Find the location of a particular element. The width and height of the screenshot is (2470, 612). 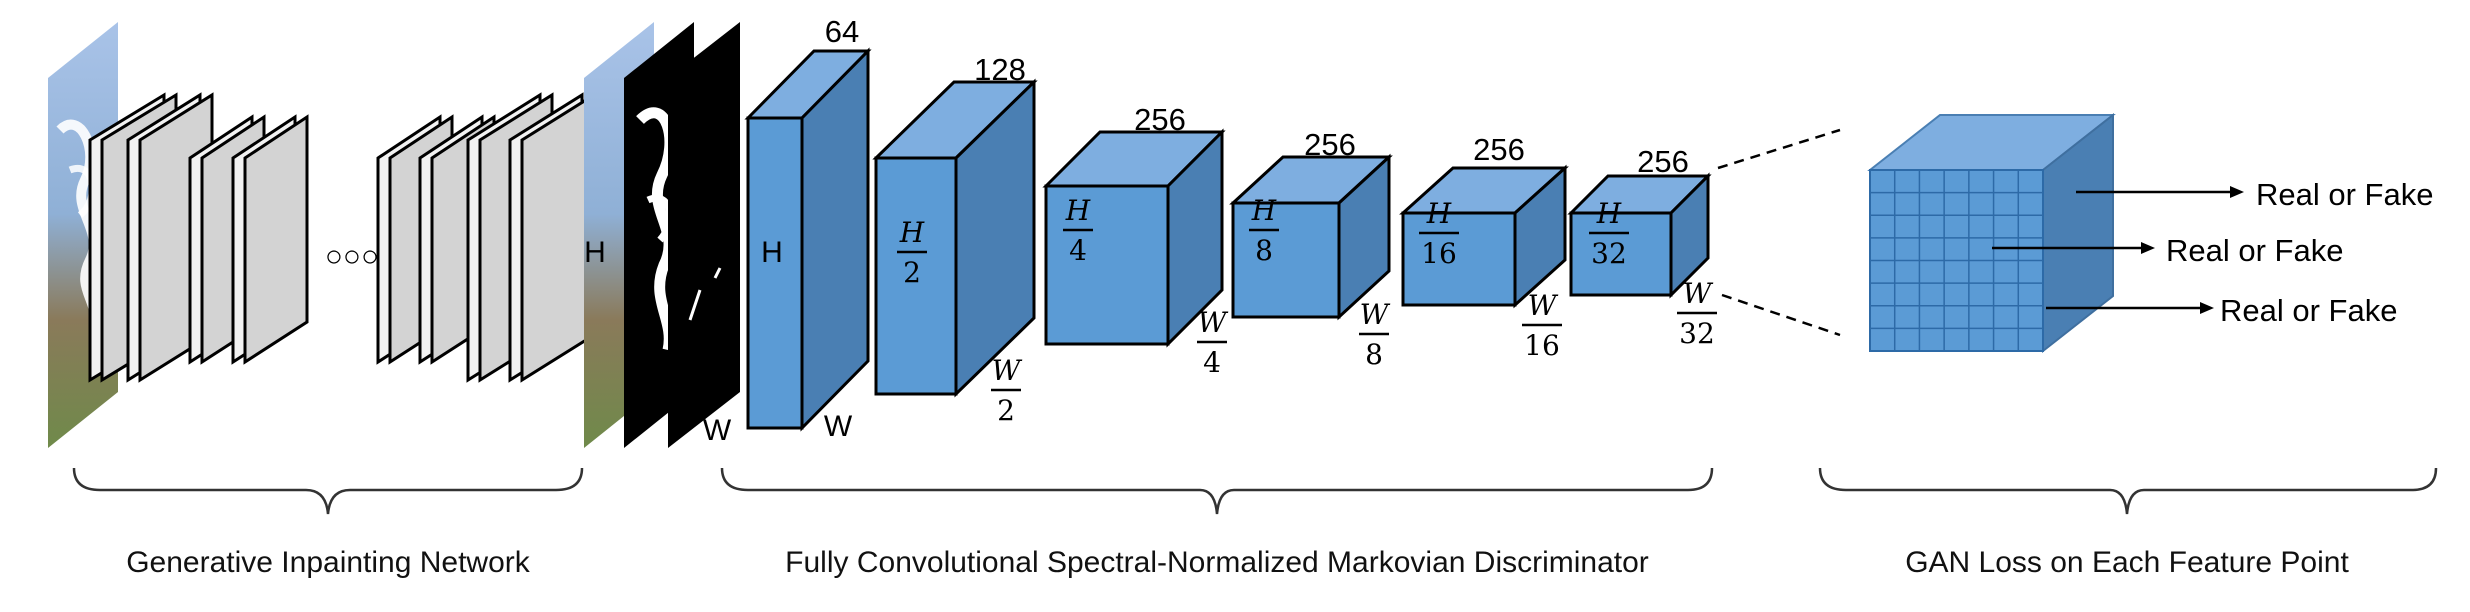

height-fraction-denominator: 2 is located at coordinates (912, 272).